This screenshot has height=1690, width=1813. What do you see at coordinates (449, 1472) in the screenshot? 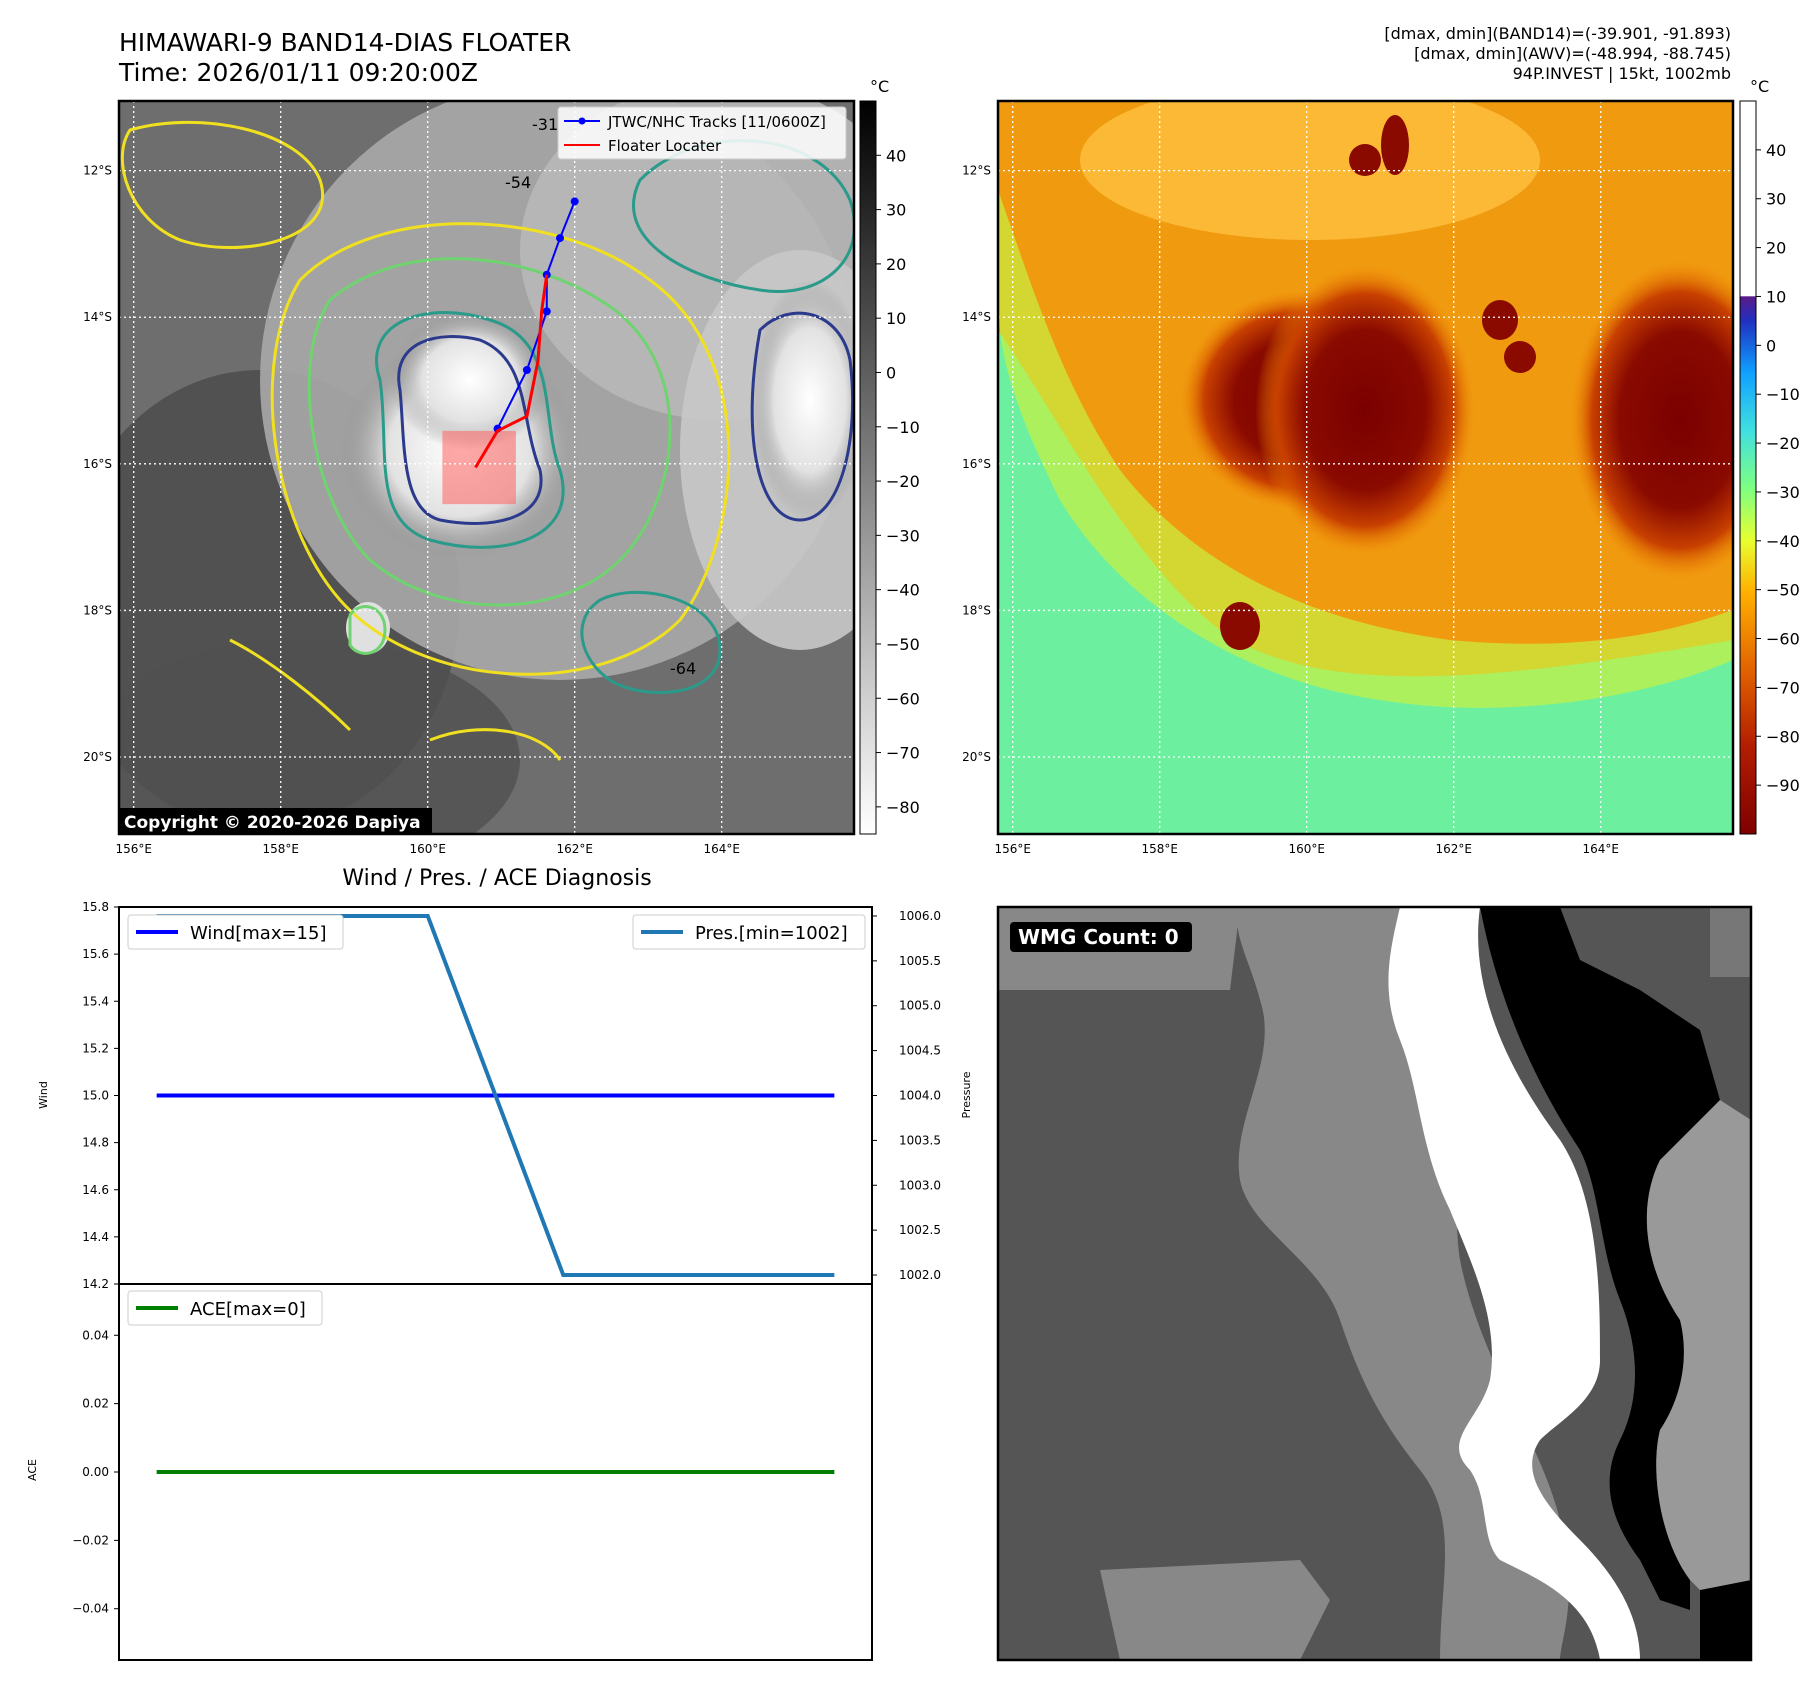
I see `ace-chart: ACE 0.04 0.02 0.00 −0.02 −0.04 ACE[max=0]` at bounding box center [449, 1472].